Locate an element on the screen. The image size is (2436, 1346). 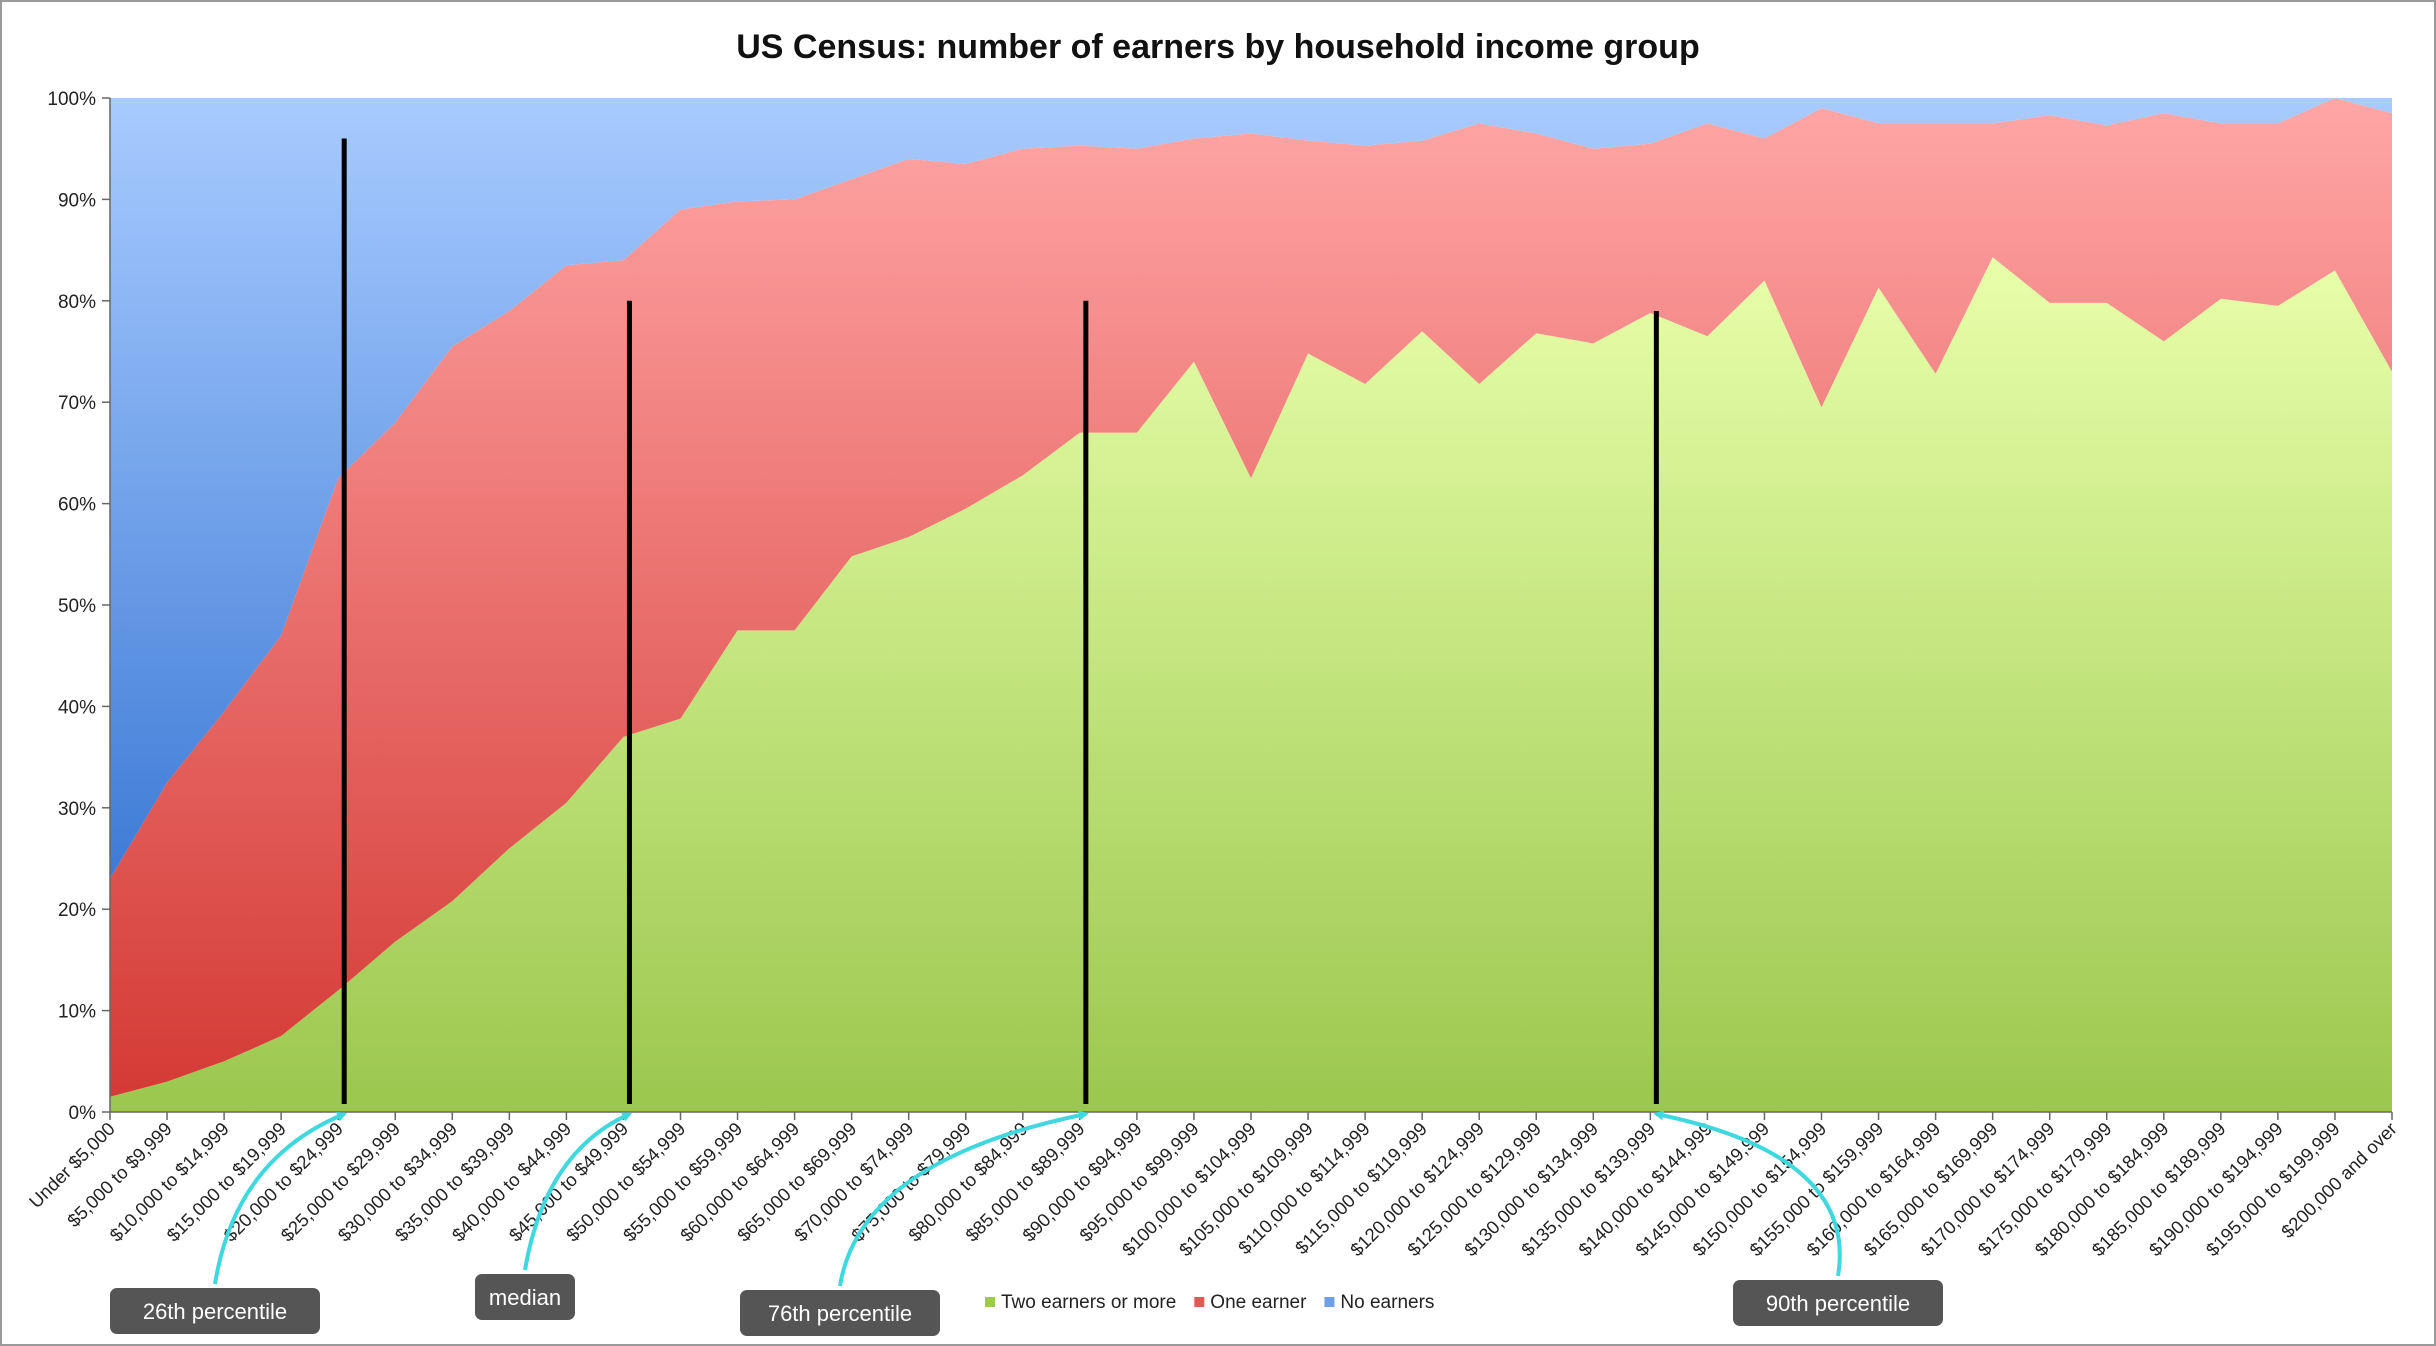
y-tick-label: 60% is located at coordinates (77, 505).